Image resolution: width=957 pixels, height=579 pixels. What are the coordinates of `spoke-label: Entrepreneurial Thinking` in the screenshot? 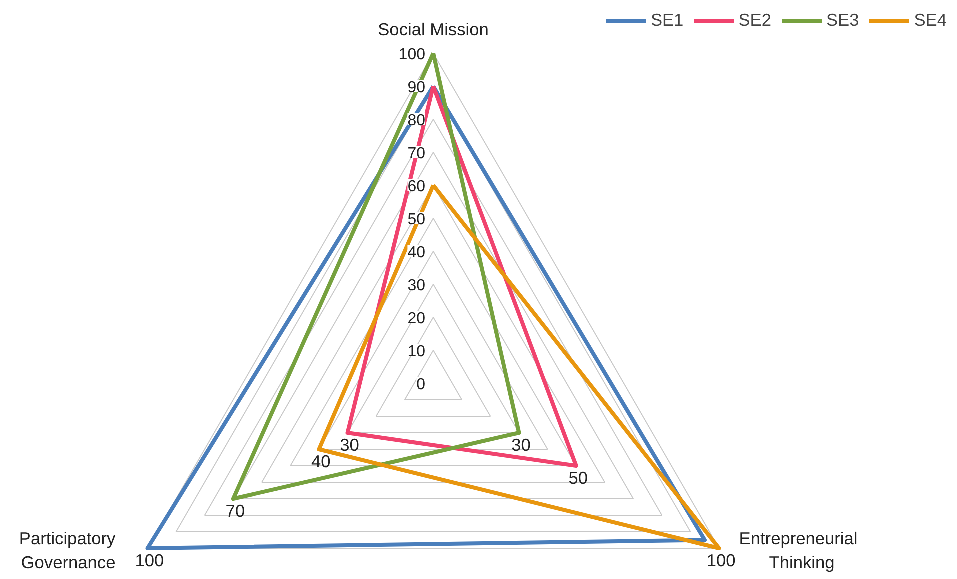 It's located at (798, 550).